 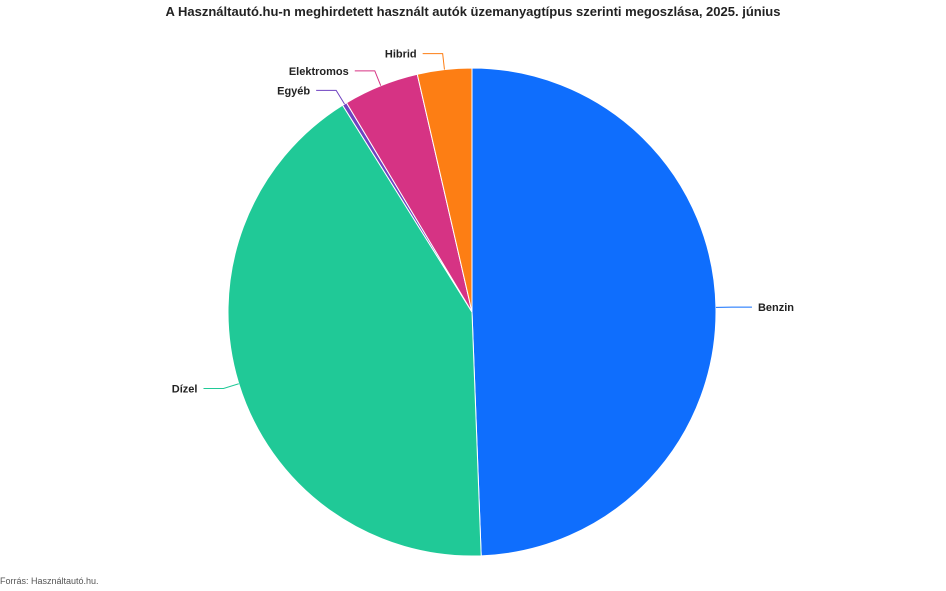 What do you see at coordinates (368, 78) in the screenshot?
I see `pie-leader-elektromos` at bounding box center [368, 78].